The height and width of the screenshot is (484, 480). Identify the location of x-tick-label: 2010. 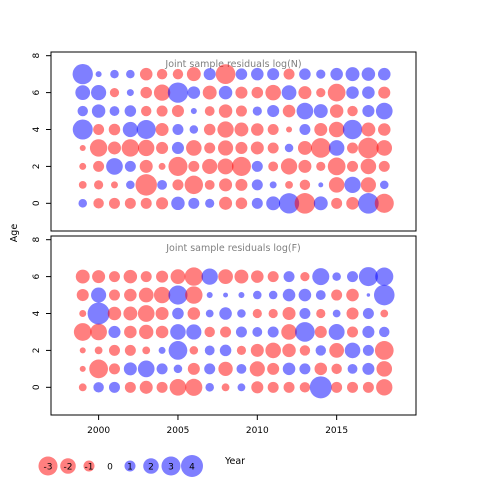
(257, 431).